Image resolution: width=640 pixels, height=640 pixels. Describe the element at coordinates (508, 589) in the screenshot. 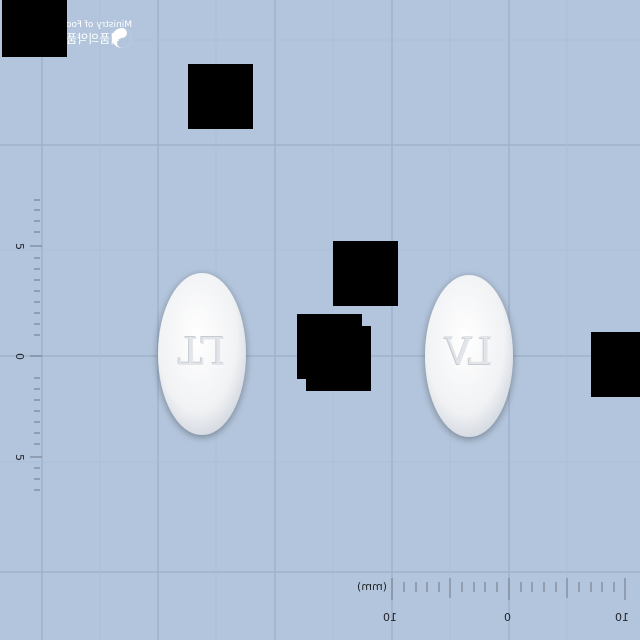

I see `horizontal-ruler` at that location.